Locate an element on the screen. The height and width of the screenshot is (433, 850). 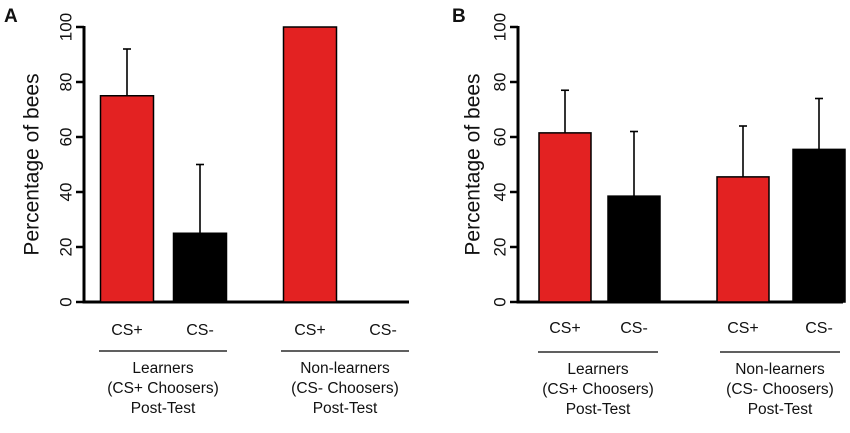
panel-b-y-tick-label: 60 is located at coordinates (500, 137).